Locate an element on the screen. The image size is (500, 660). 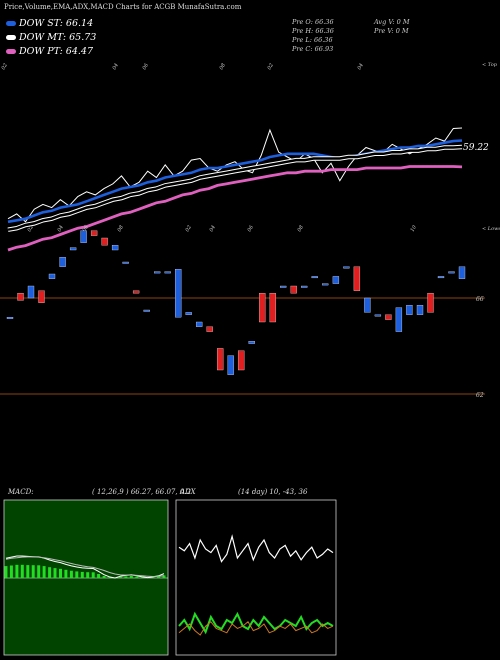
adx-series-line-di is located at coordinates (256, 548).